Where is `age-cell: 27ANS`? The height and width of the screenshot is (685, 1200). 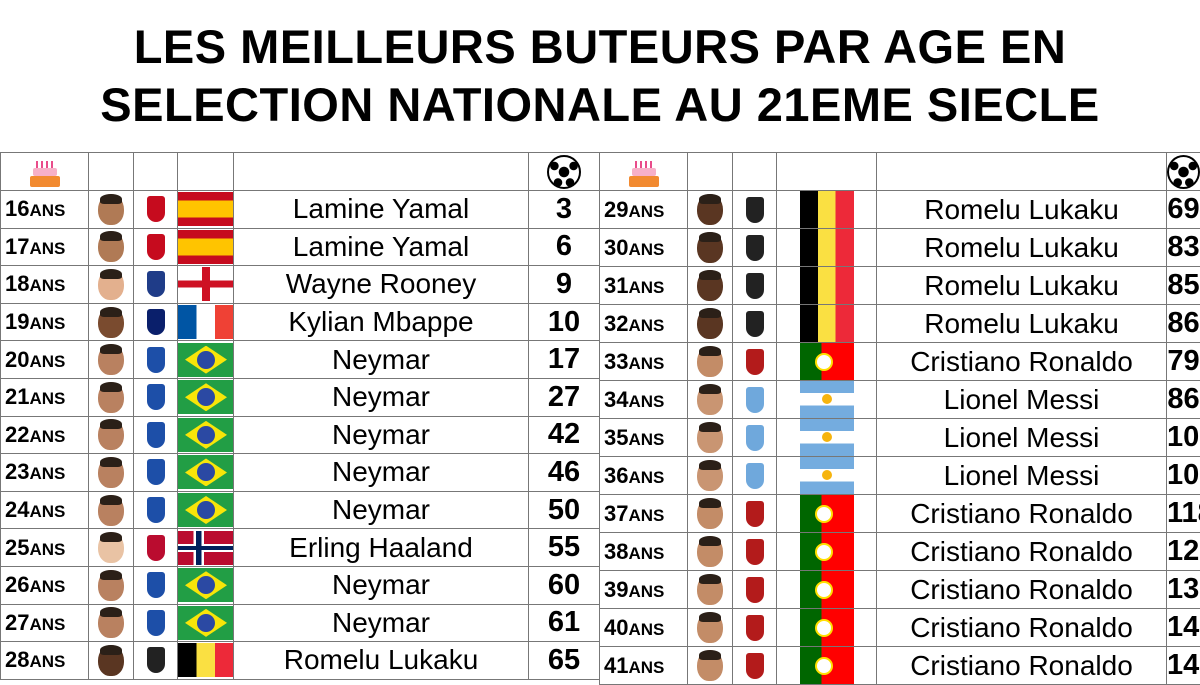
age-cell: 27ANS is located at coordinates (45, 623).